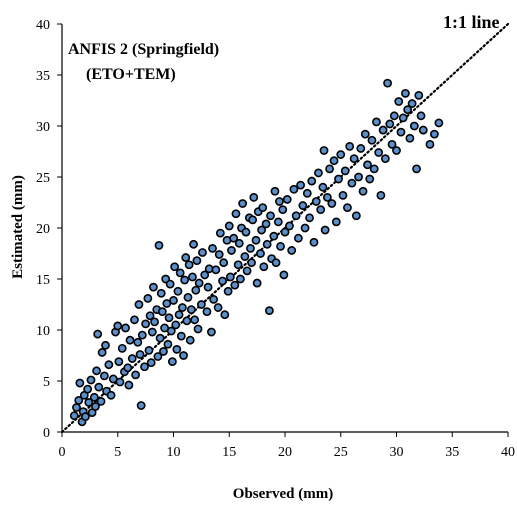 The width and height of the screenshot is (517, 508). I want to click on y-tick-label: 20, so click(43, 229).